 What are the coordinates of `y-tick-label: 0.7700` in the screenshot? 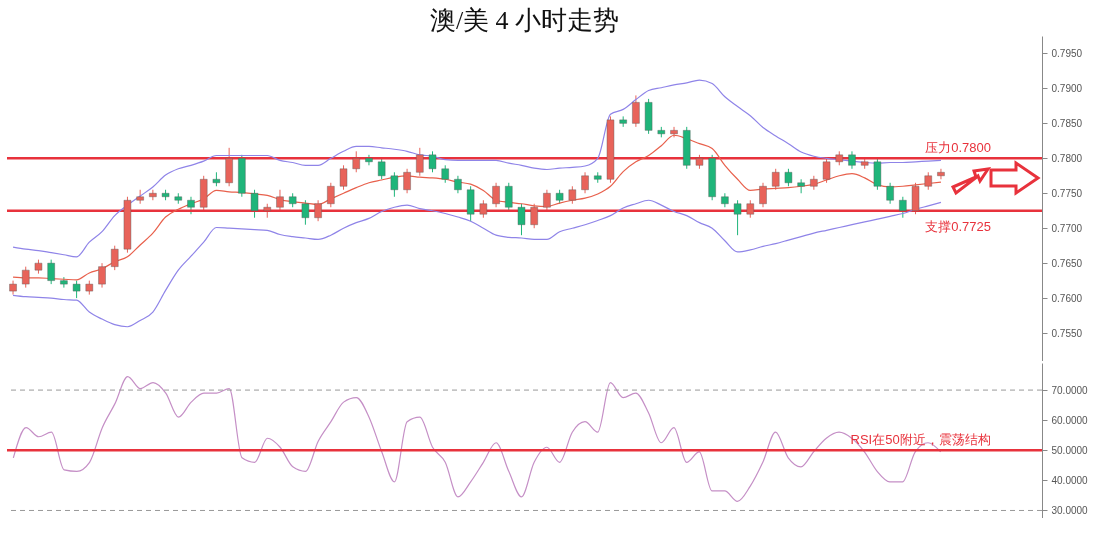 It's located at (1067, 228).